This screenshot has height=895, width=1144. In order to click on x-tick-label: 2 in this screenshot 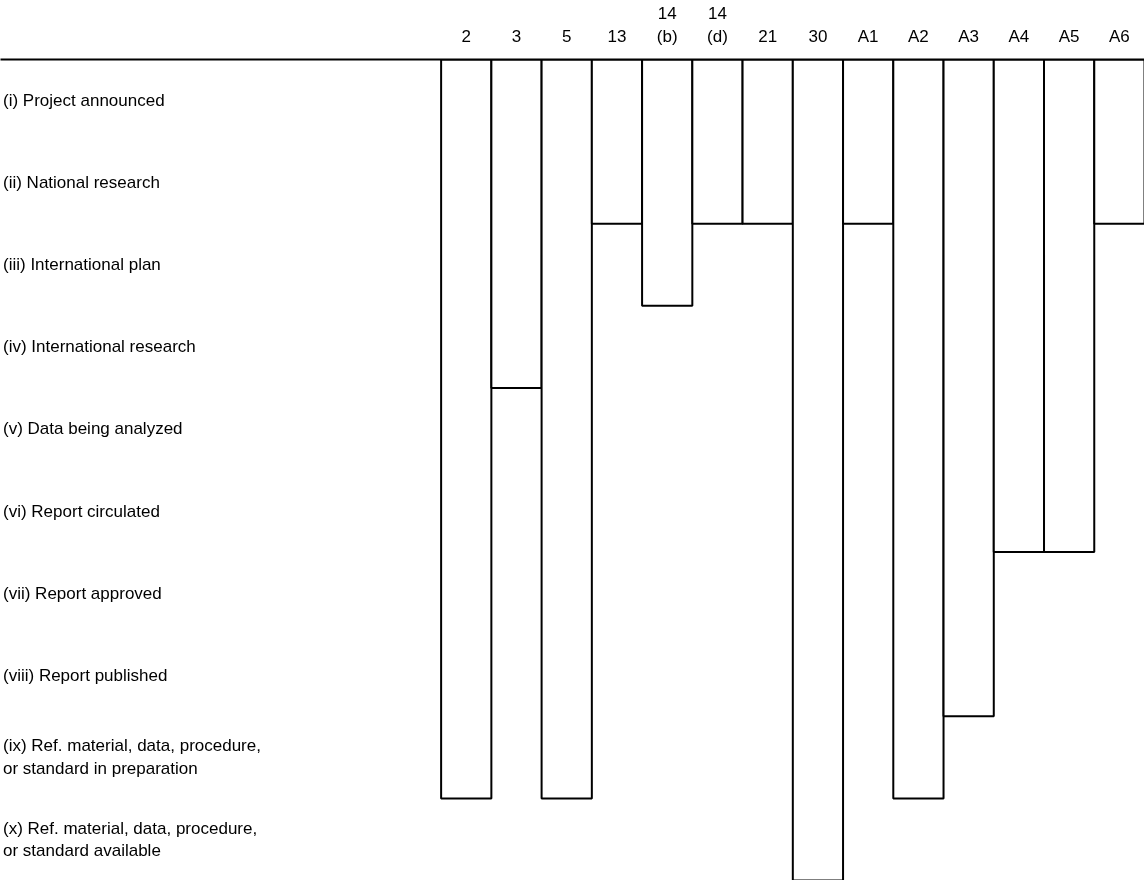, I will do `click(466, 36)`.